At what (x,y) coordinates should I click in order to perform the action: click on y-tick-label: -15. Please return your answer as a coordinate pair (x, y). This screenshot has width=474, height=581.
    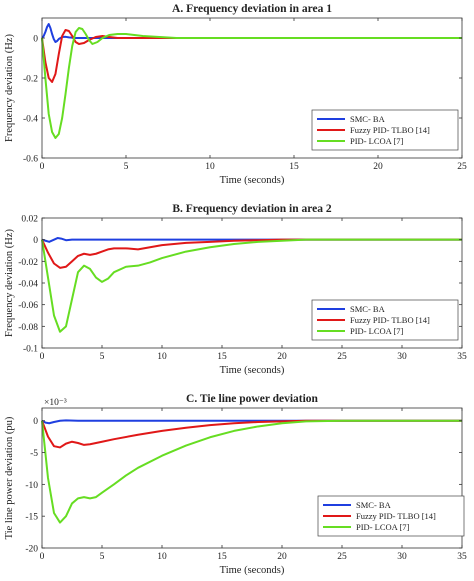
    Looking at the image, I should click on (31, 518).